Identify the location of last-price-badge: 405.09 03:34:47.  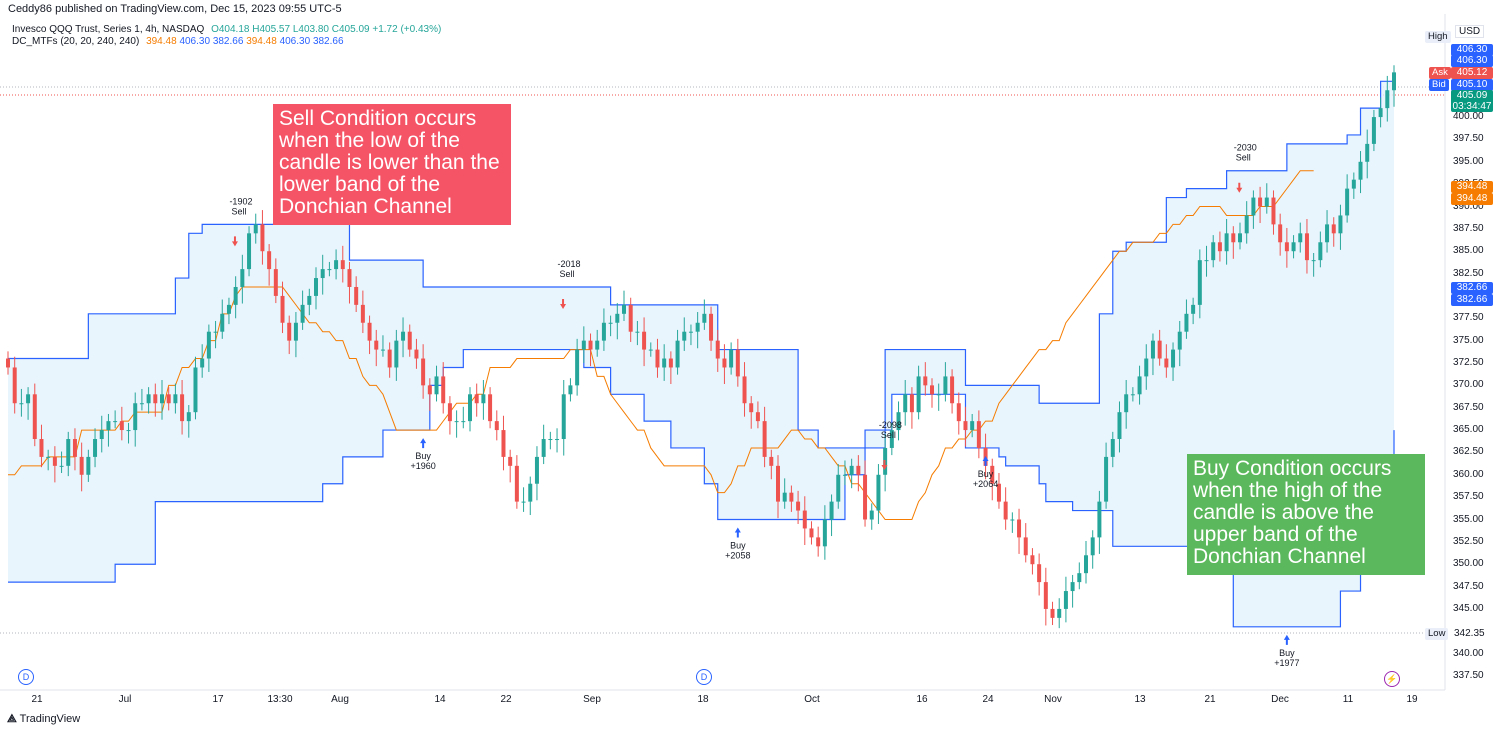
(1472, 101).